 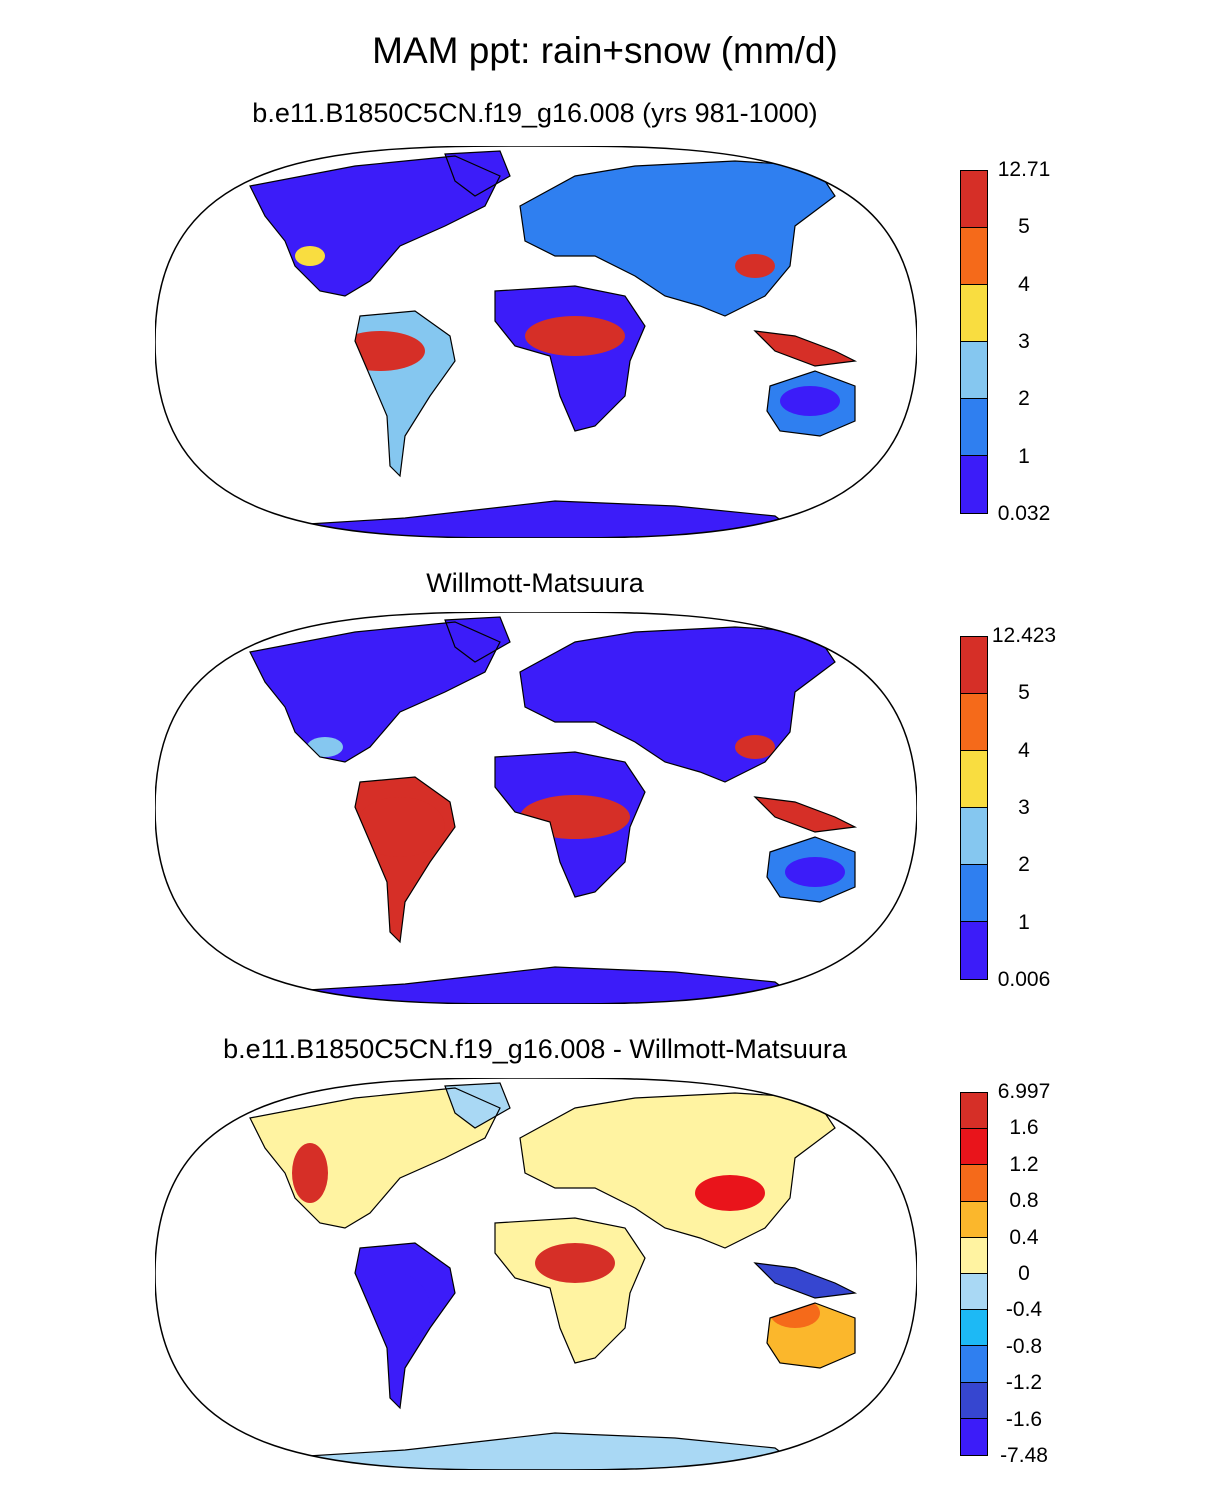 I want to click on colorbar-label: 6.997, so click(x=1024, y=1091).